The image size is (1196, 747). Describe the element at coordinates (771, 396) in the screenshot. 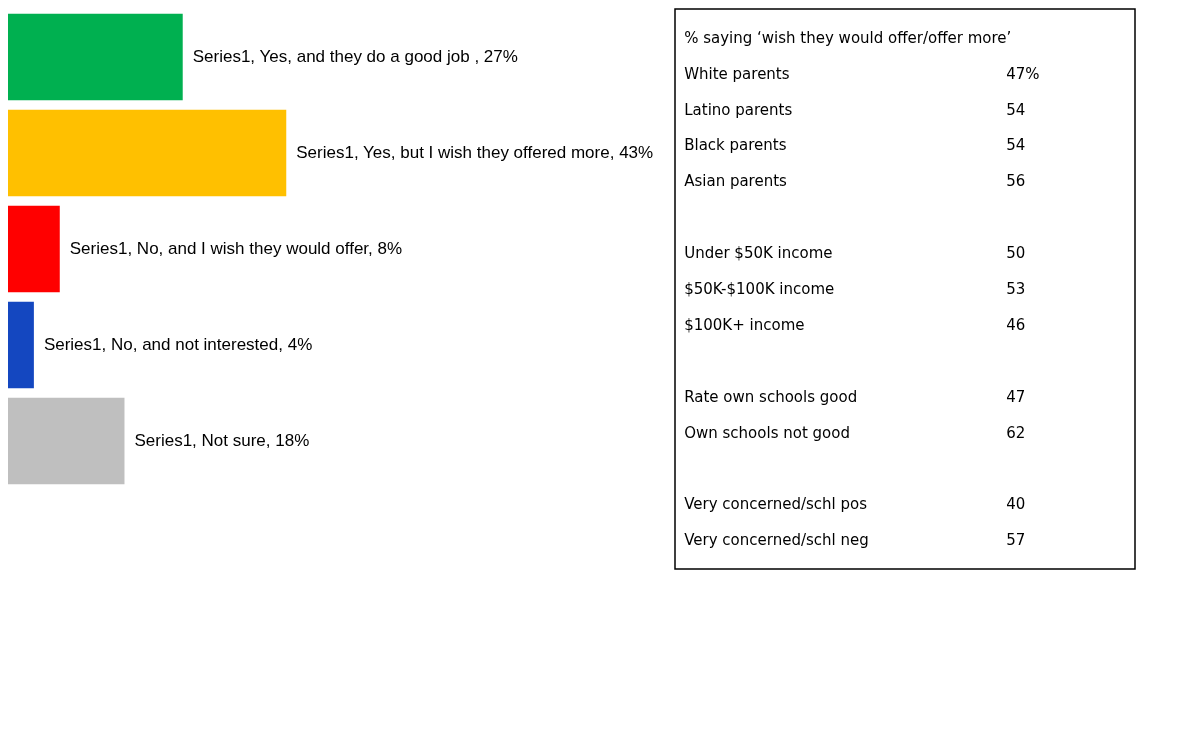

I see `text: Rate own schools good` at that location.